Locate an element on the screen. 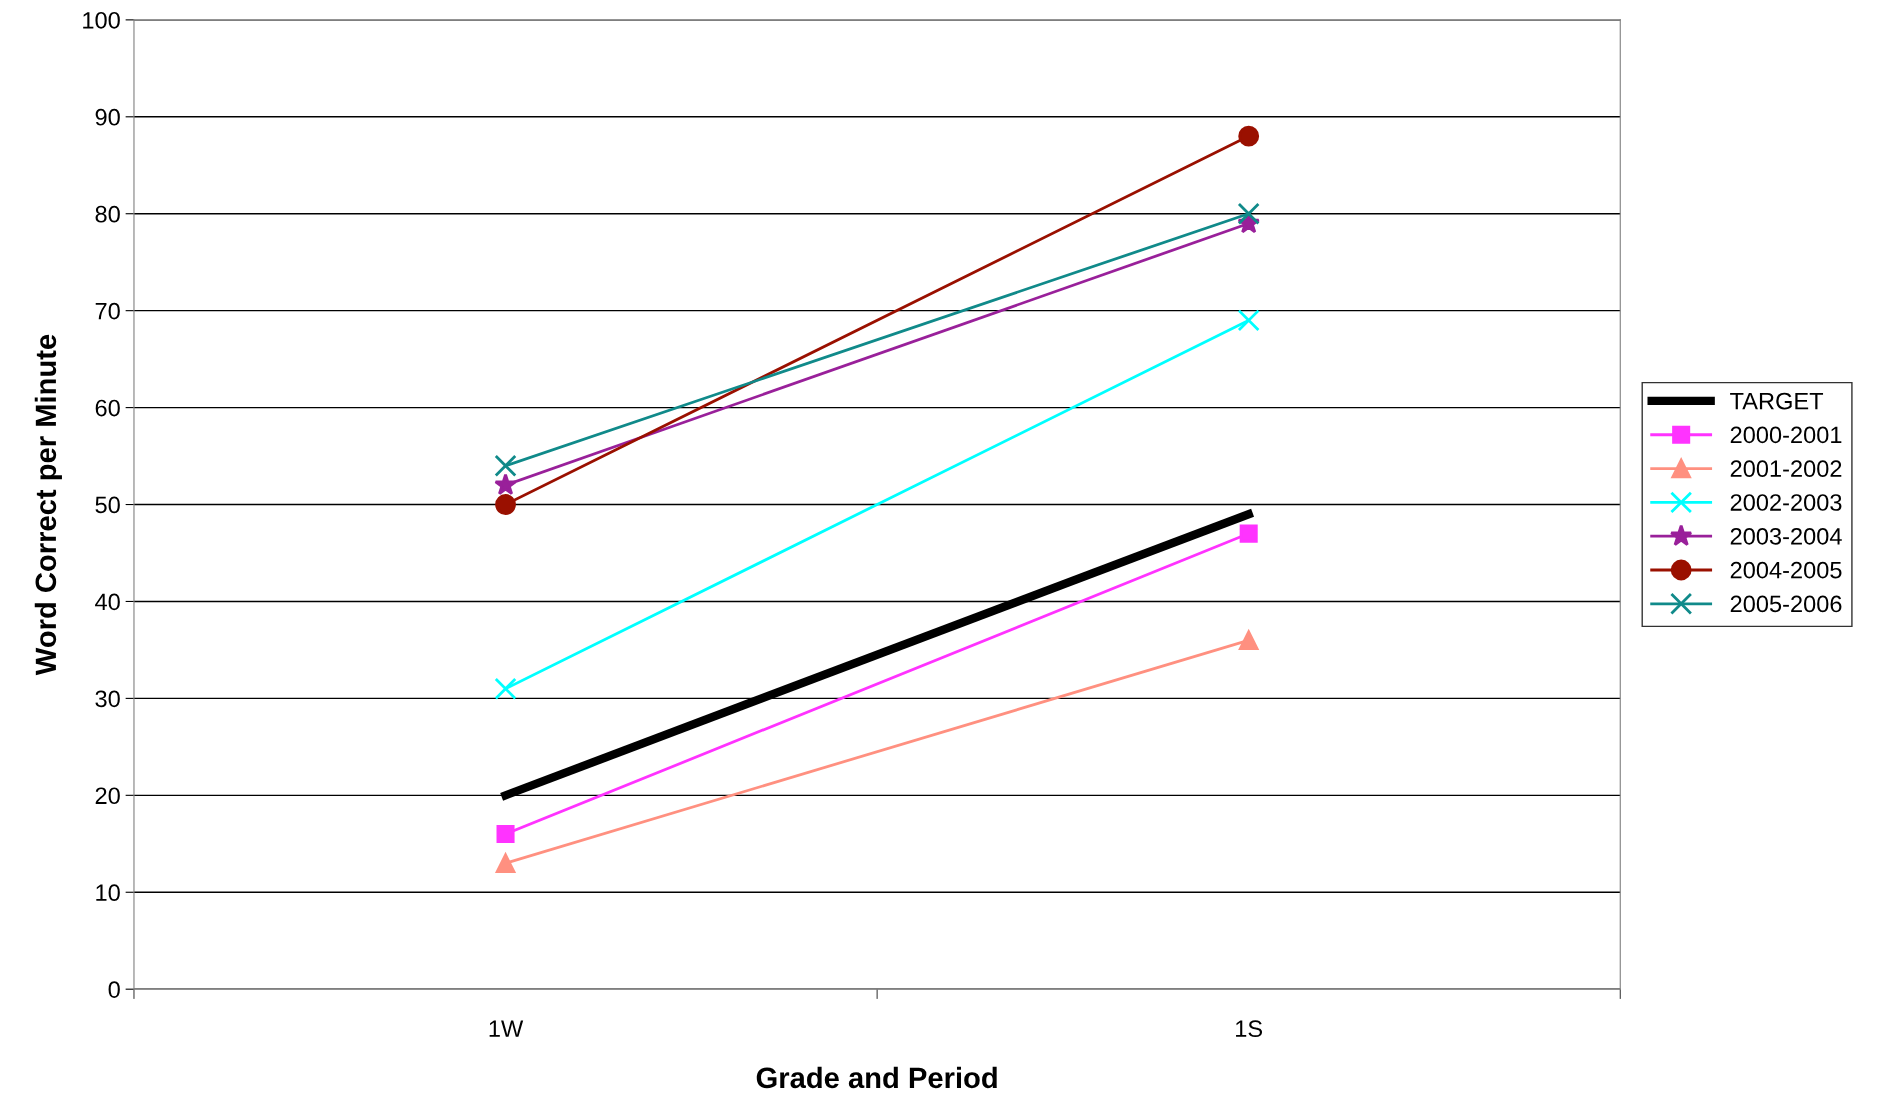 The image size is (1879, 1104). legend-label: 2003-2004 is located at coordinates (1786, 536).